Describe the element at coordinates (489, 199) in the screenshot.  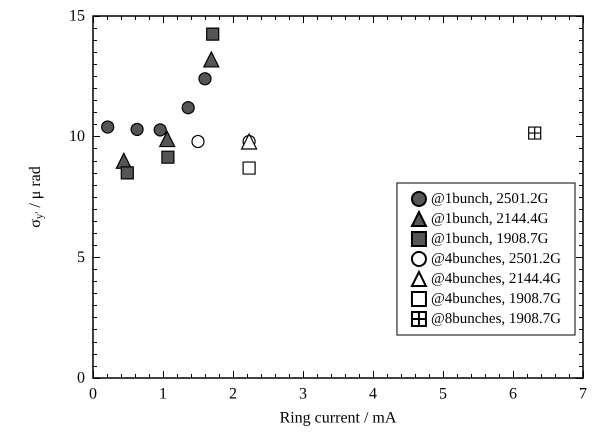
I see `legend-label: @1bunch, 2501.2G` at that location.